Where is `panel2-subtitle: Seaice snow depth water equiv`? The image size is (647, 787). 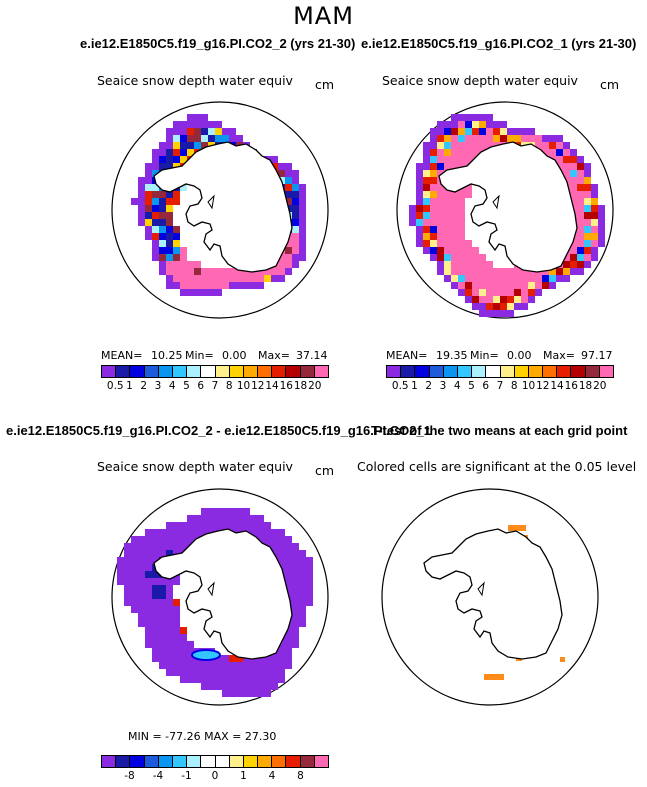 panel2-subtitle: Seaice snow depth water equiv is located at coordinates (480, 80).